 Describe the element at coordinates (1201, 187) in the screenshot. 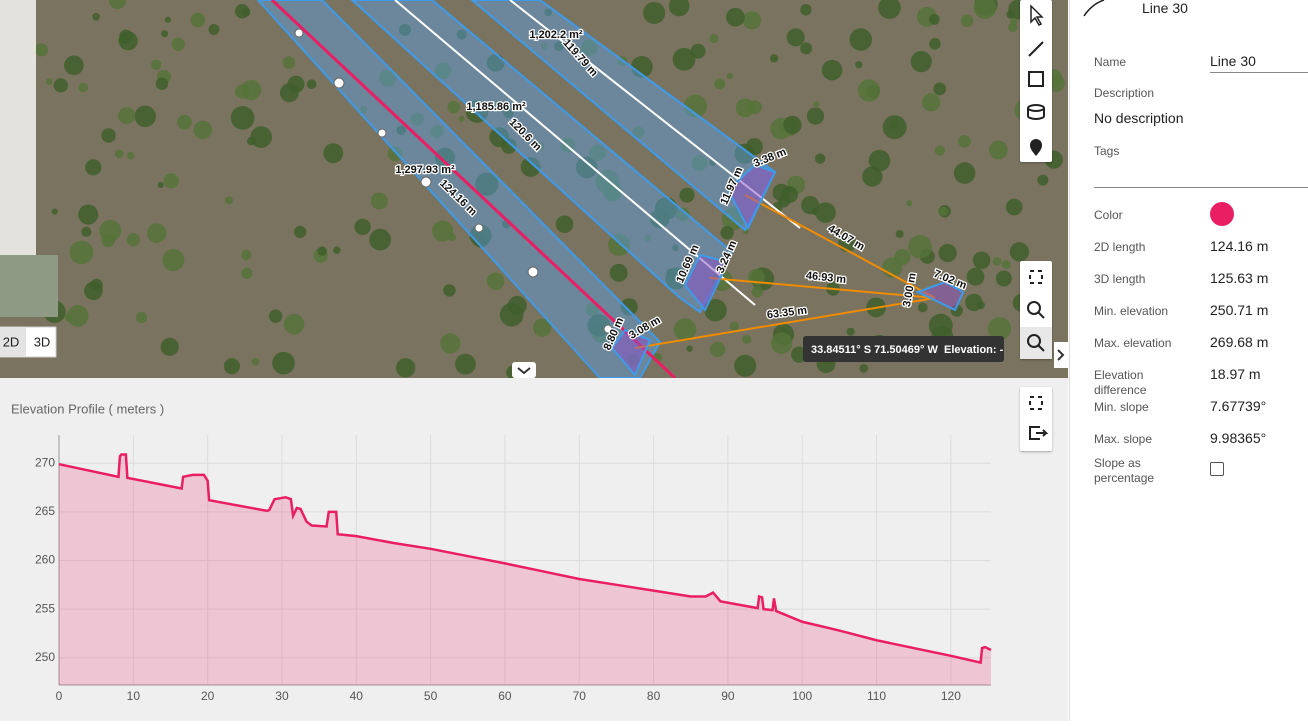

I see `tags-input` at that location.